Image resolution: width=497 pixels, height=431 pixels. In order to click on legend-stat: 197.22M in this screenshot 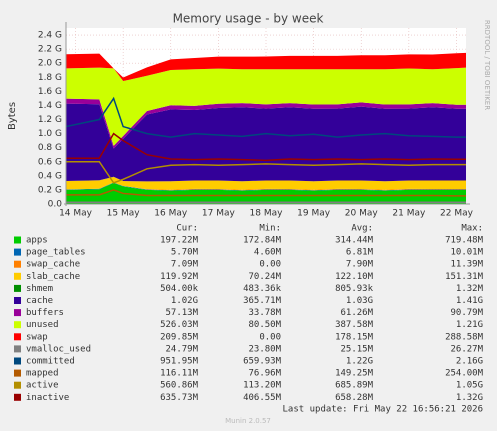, I will do `click(179, 241)`.